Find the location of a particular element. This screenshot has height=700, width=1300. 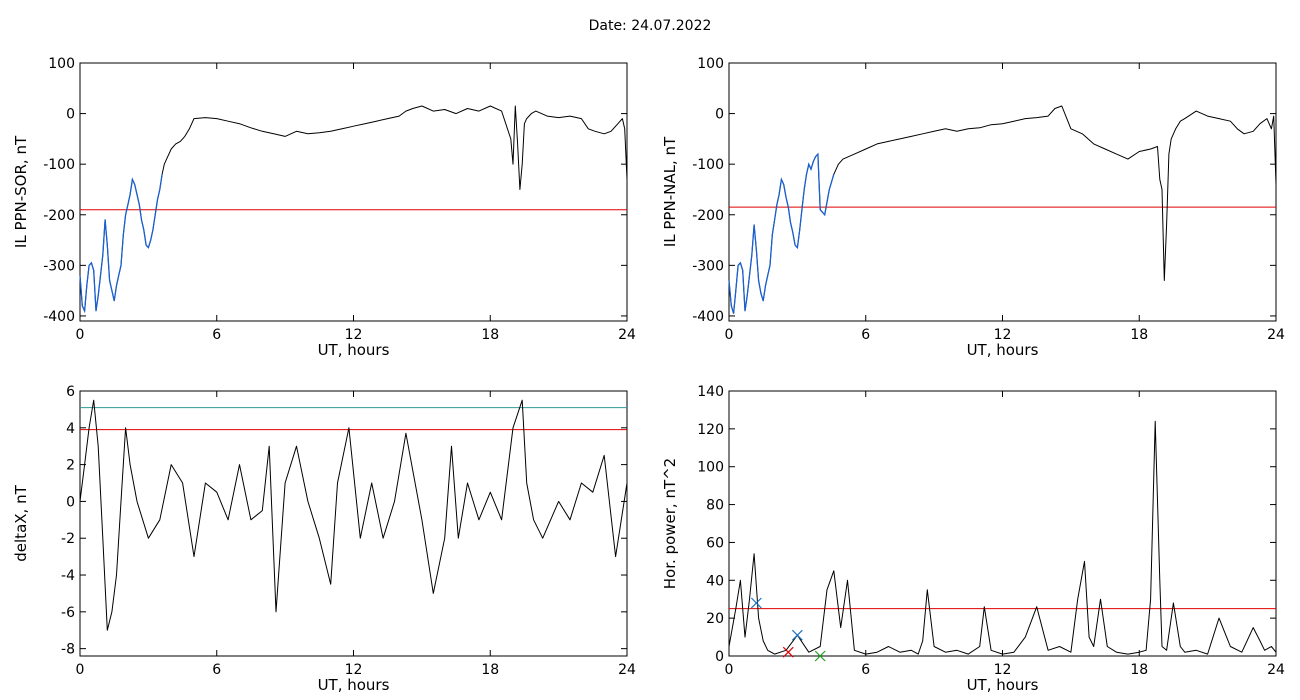

y-tick-label: 4 is located at coordinates (70, 429).